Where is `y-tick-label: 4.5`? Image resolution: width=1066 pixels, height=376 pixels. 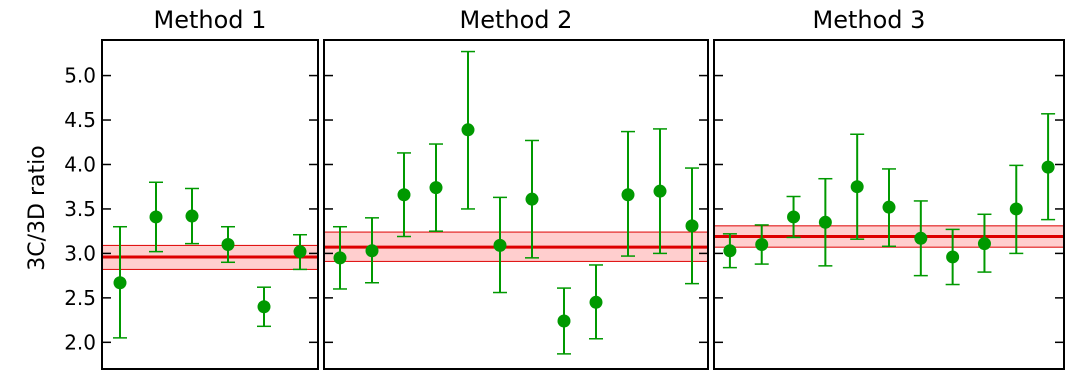
y-tick-label: 4.5 is located at coordinates (80, 120).